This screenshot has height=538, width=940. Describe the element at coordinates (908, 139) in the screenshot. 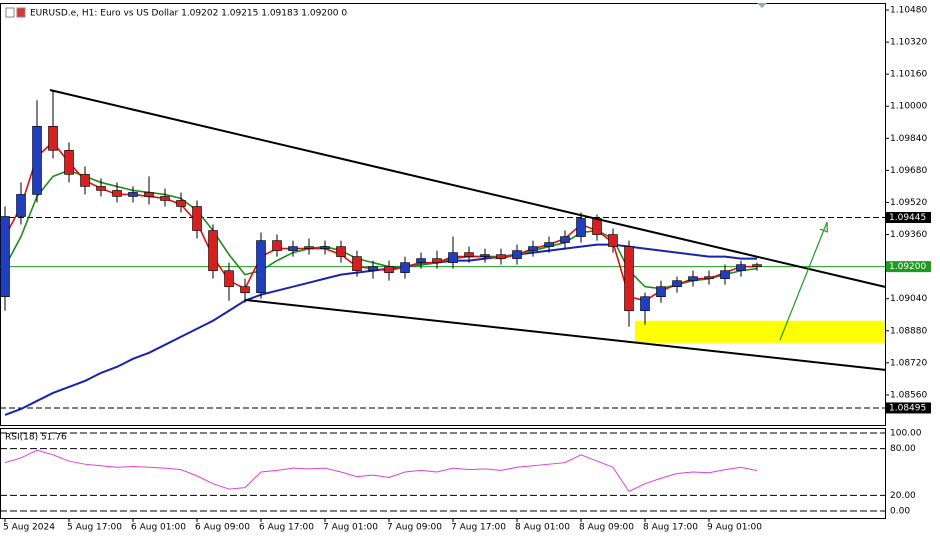

I see `y-tick-label: 1.09840` at that location.